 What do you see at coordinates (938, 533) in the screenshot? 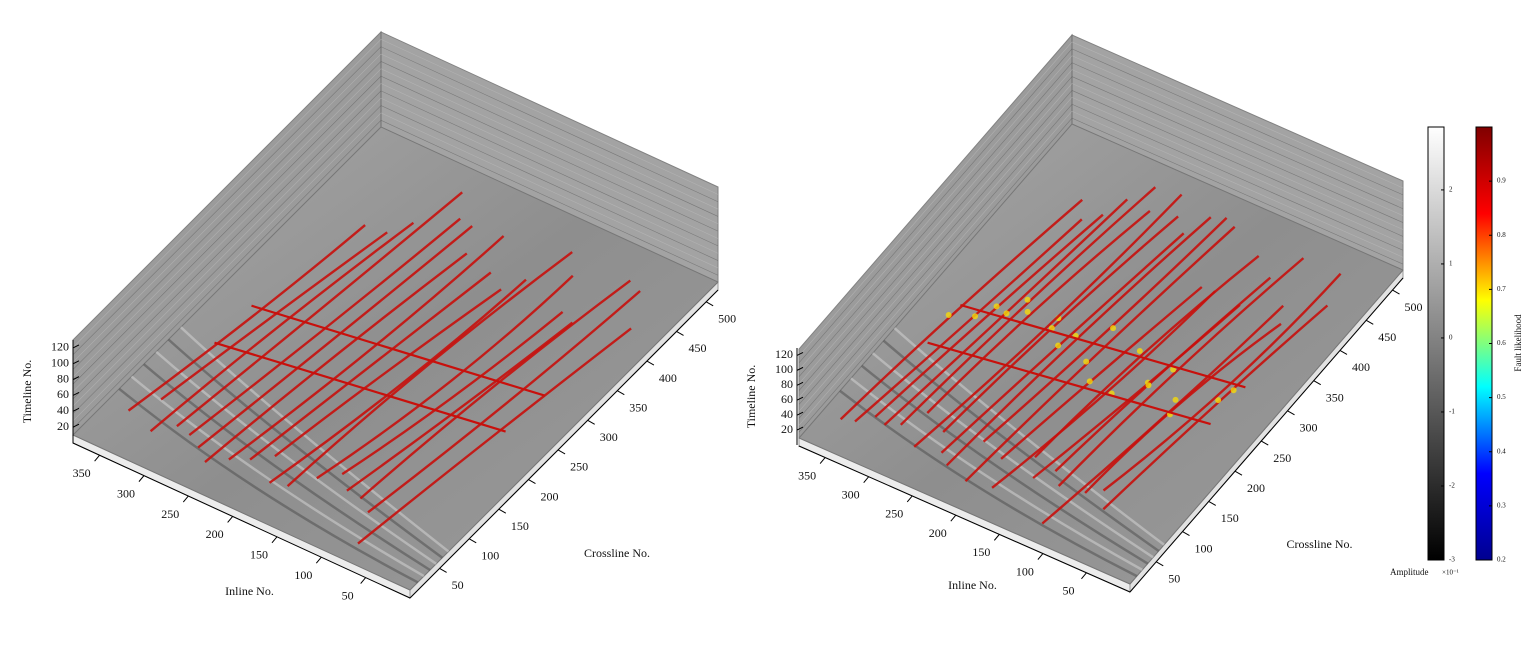
I see `x-tick-label: 200` at bounding box center [938, 533].